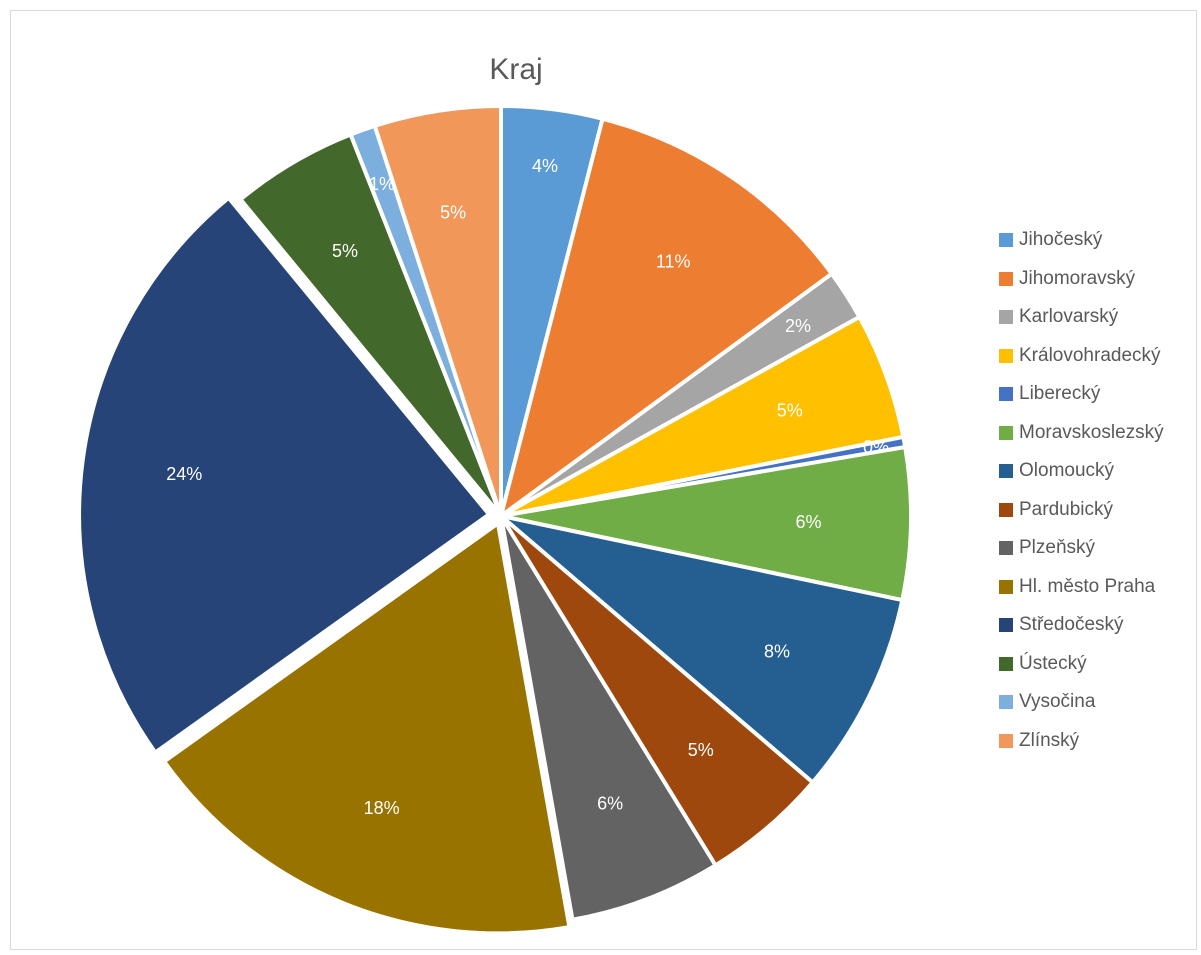  I want to click on legend-item-10: Hl. město Praha, so click(1100, 587).